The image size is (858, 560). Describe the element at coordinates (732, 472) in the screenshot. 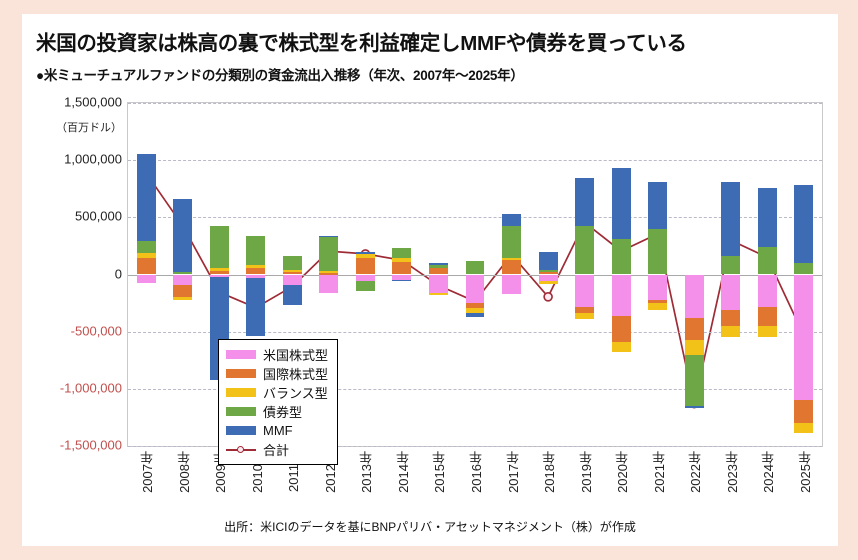

I see `x-axis-tick-label: 2023年` at that location.